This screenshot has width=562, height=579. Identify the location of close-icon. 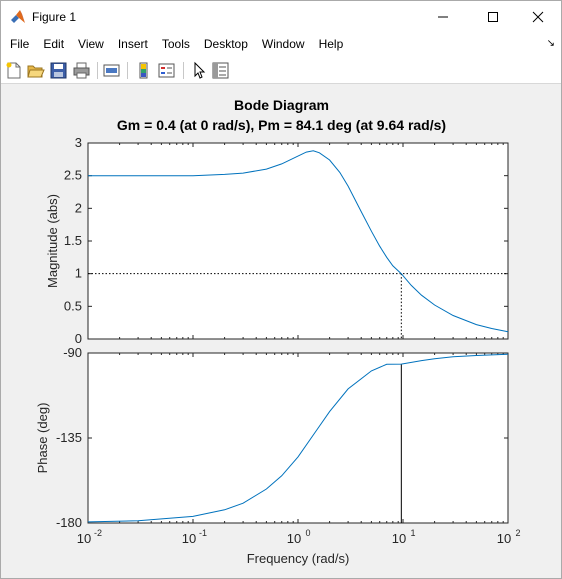
(538, 16).